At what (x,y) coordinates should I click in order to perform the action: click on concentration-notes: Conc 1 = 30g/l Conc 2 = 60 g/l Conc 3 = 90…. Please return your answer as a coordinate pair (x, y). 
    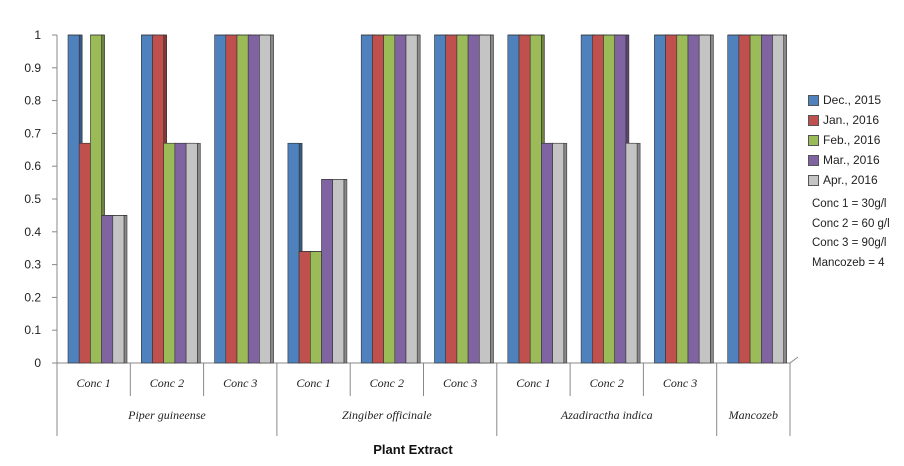
    Looking at the image, I should click on (858, 234).